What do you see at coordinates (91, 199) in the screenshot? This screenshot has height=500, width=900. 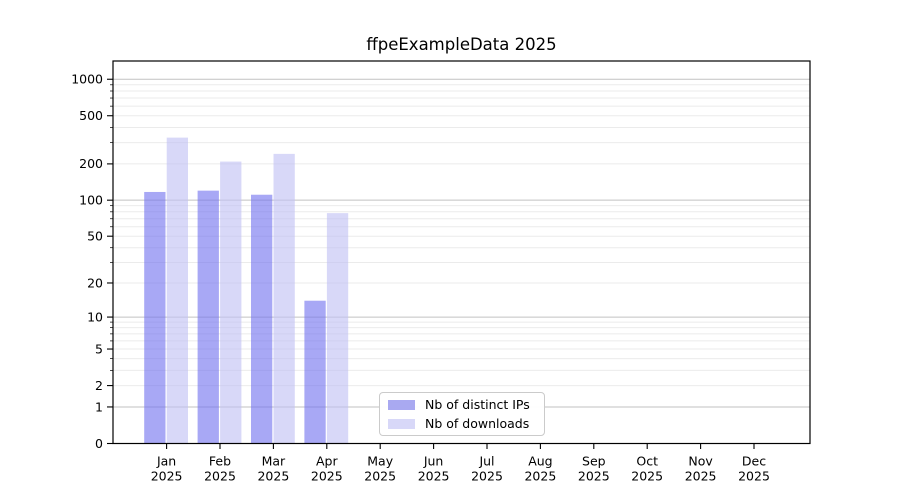 I see `y-tick-label: 100` at bounding box center [91, 199].